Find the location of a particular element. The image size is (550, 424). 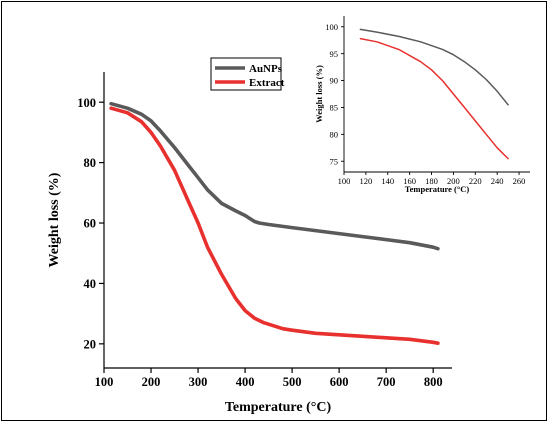

y-tick-label: 85 is located at coordinates (334, 108).